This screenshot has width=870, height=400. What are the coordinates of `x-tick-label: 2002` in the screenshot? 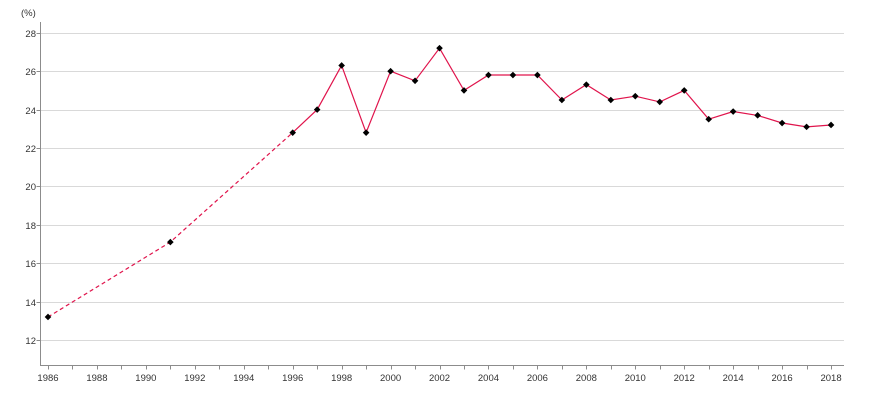 It's located at (439, 378).